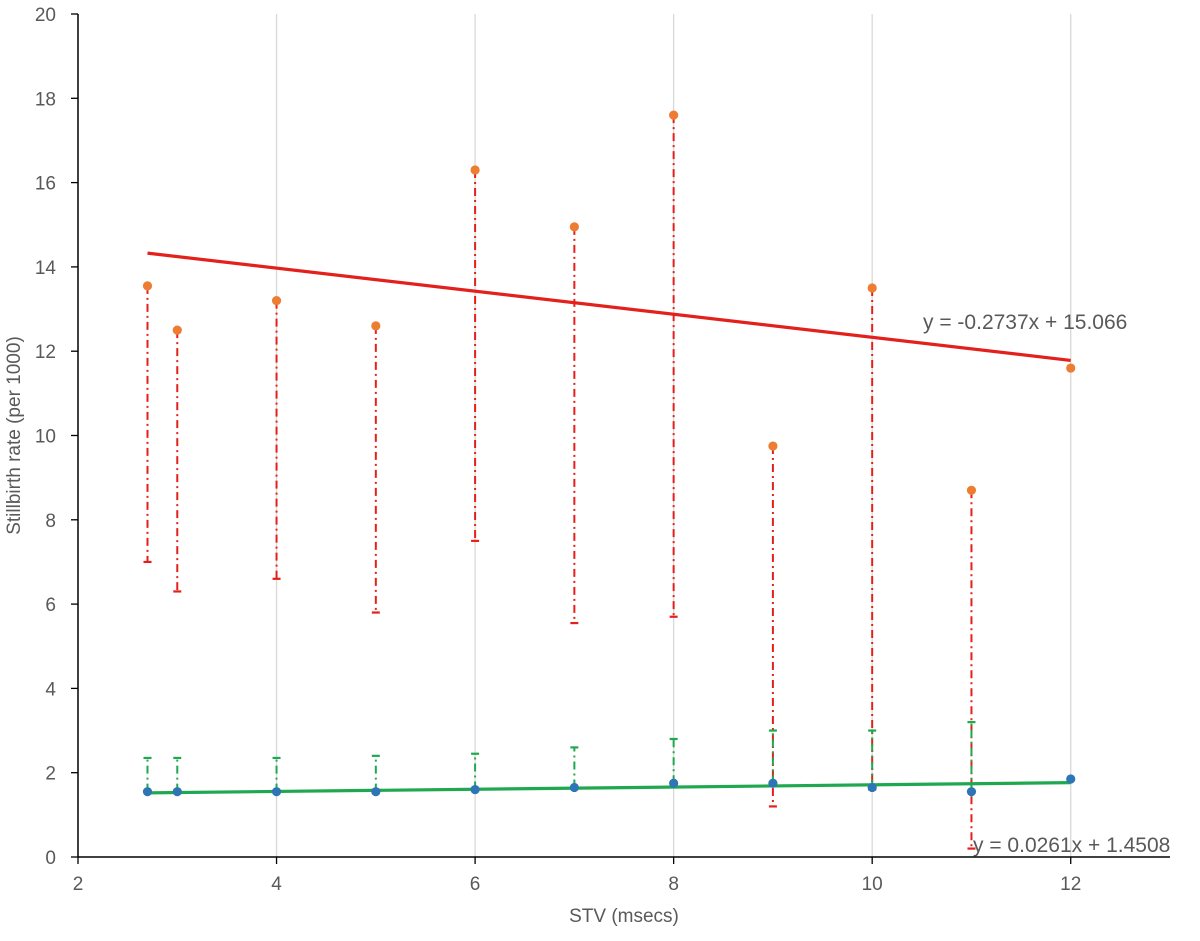 The height and width of the screenshot is (941, 1200). I want to click on x-tick-label-10: 10, so click(872, 884).